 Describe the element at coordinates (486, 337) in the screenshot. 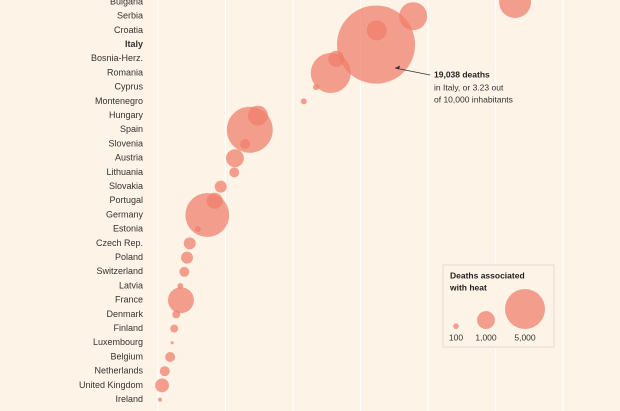

I see `legend-label: 1,000` at that location.